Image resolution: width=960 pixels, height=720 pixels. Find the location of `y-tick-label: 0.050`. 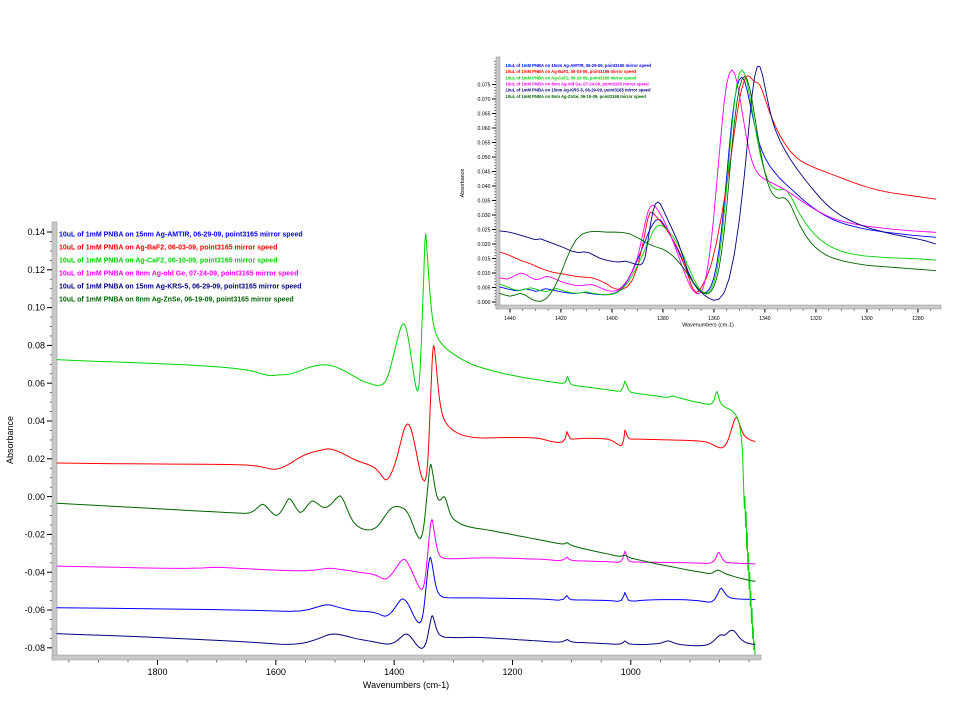

y-tick-label: 0.050 is located at coordinates (484, 158).